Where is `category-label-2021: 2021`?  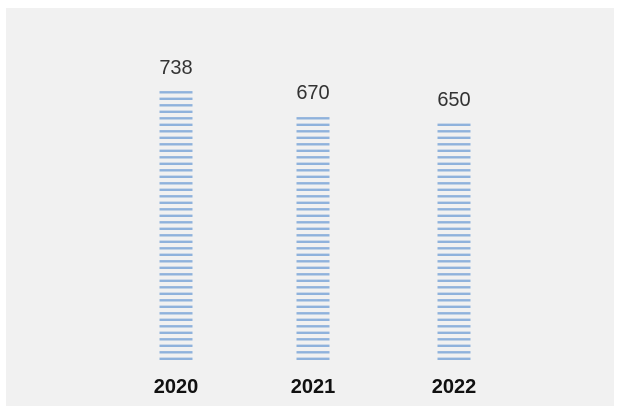
category-label-2021: 2021 is located at coordinates (313, 387).